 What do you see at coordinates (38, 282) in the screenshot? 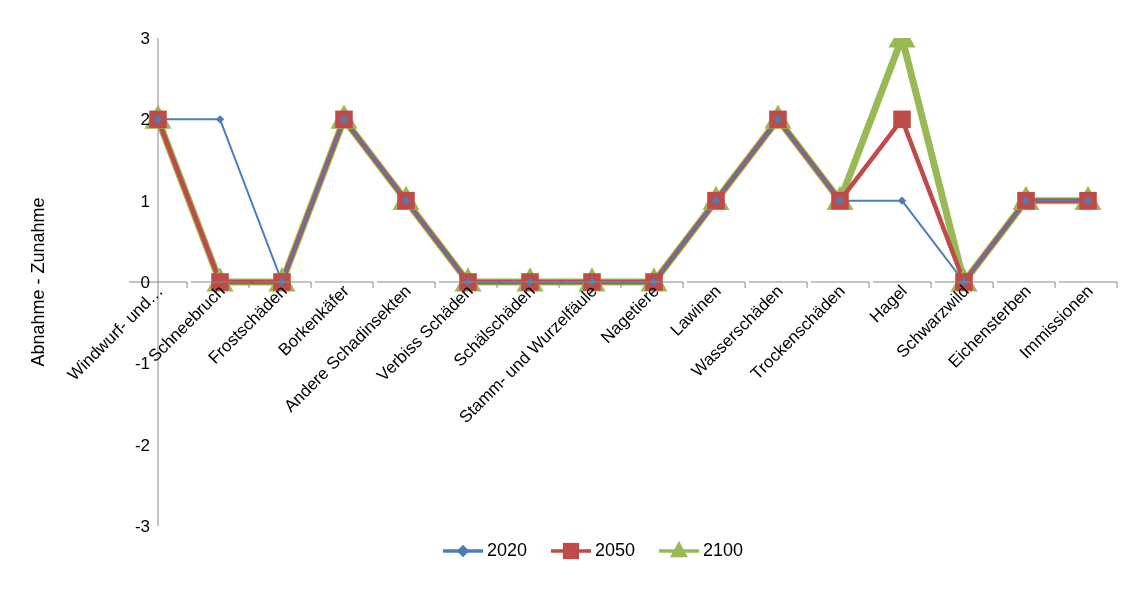
I see `y-axis-title: Abnahme - Zunahme` at bounding box center [38, 282].